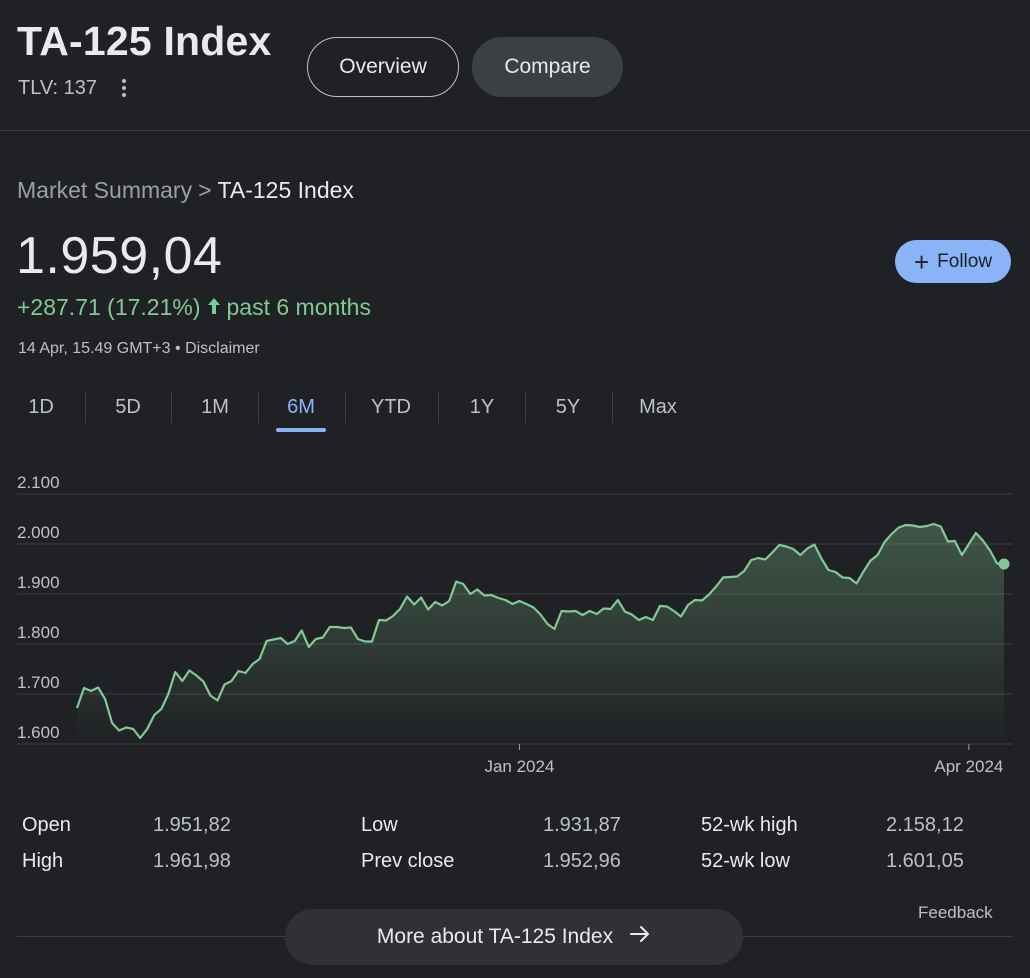  What do you see at coordinates (144, 41) in the screenshot?
I see `page-title: TA-125 Index` at bounding box center [144, 41].